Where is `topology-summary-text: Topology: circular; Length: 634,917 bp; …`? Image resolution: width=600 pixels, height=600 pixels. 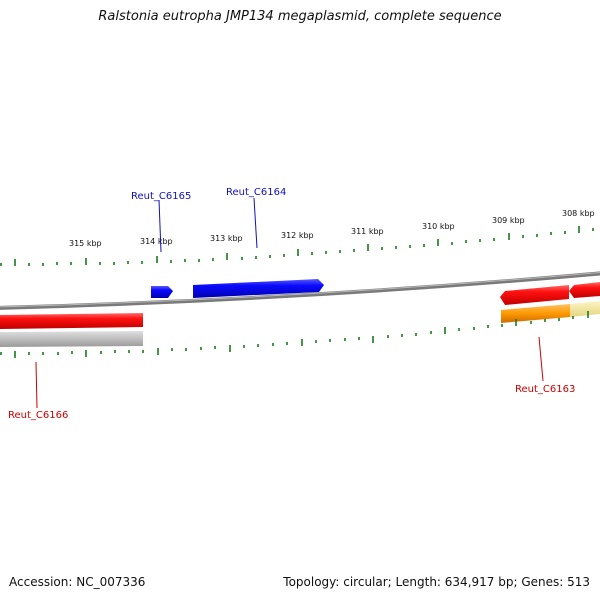
topology-summary-text: Topology: circular; Length: 634,917 bp; … is located at coordinates (436, 582).